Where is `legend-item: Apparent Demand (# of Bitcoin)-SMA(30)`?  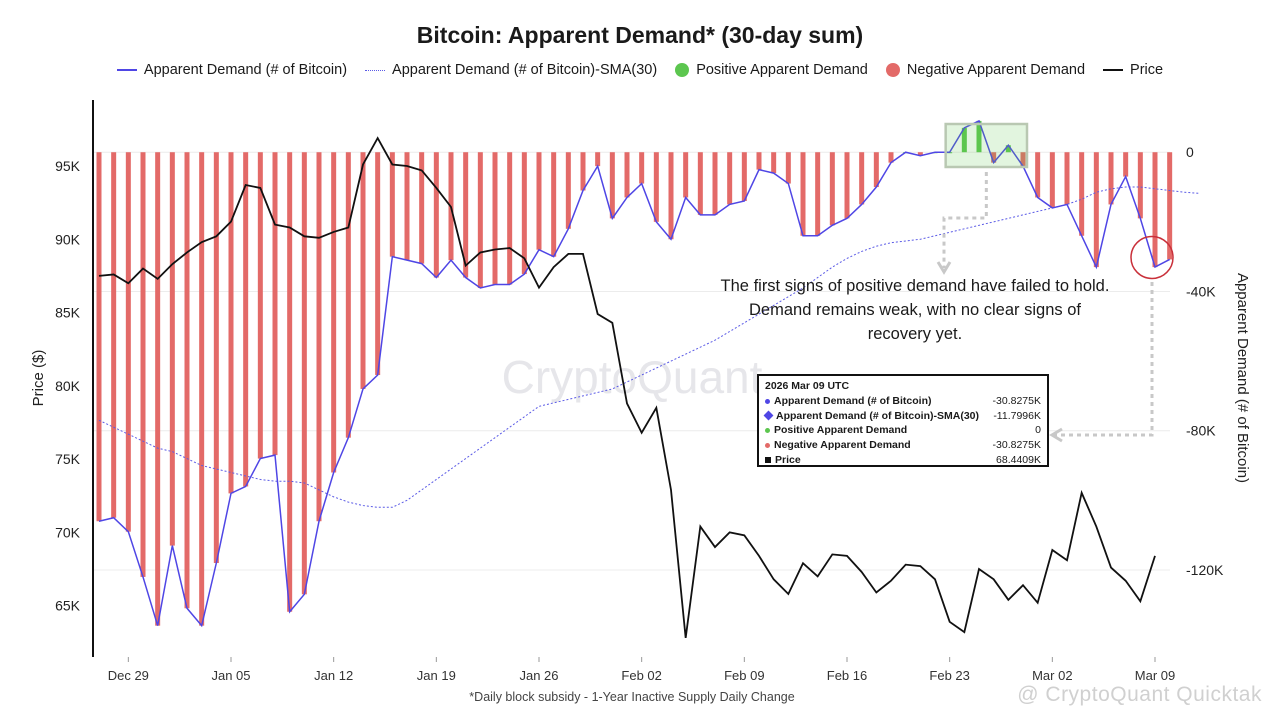
legend-item: Apparent Demand (# of Bitcoin)-SMA(30) is located at coordinates (511, 70).